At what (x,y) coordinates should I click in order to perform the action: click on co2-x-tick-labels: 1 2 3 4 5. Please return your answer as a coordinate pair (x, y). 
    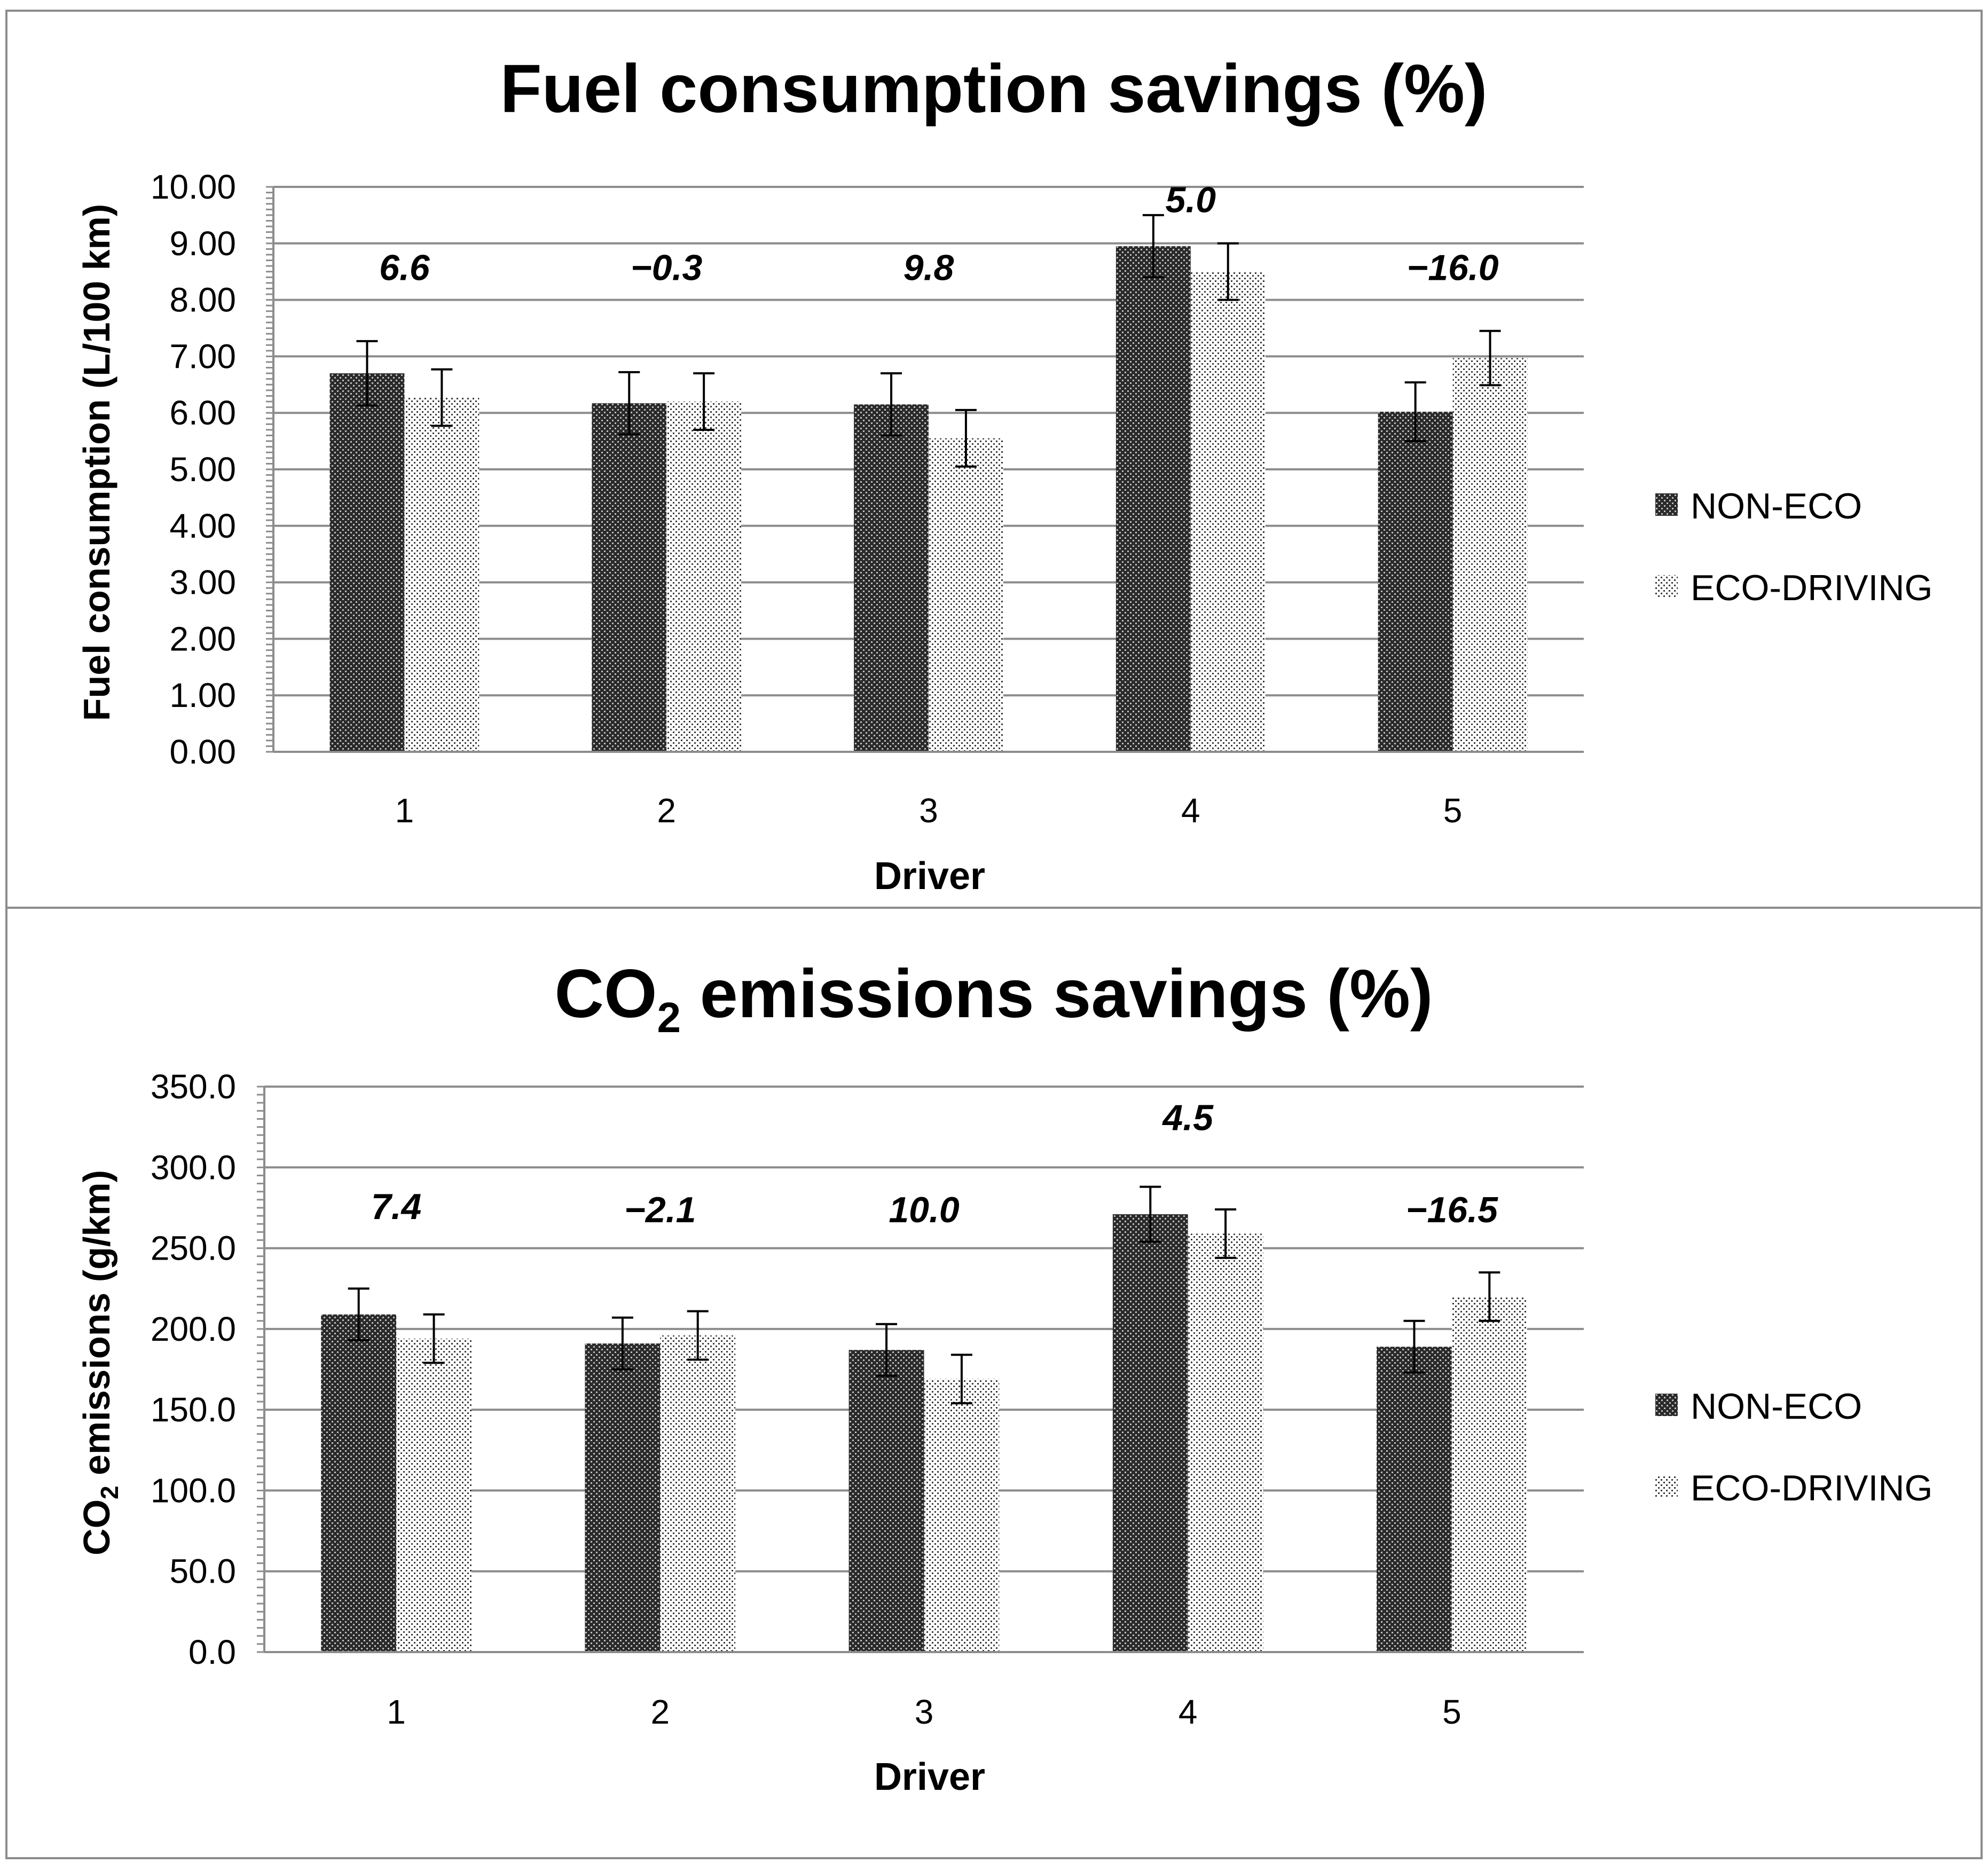
    Looking at the image, I should click on (924, 1712).